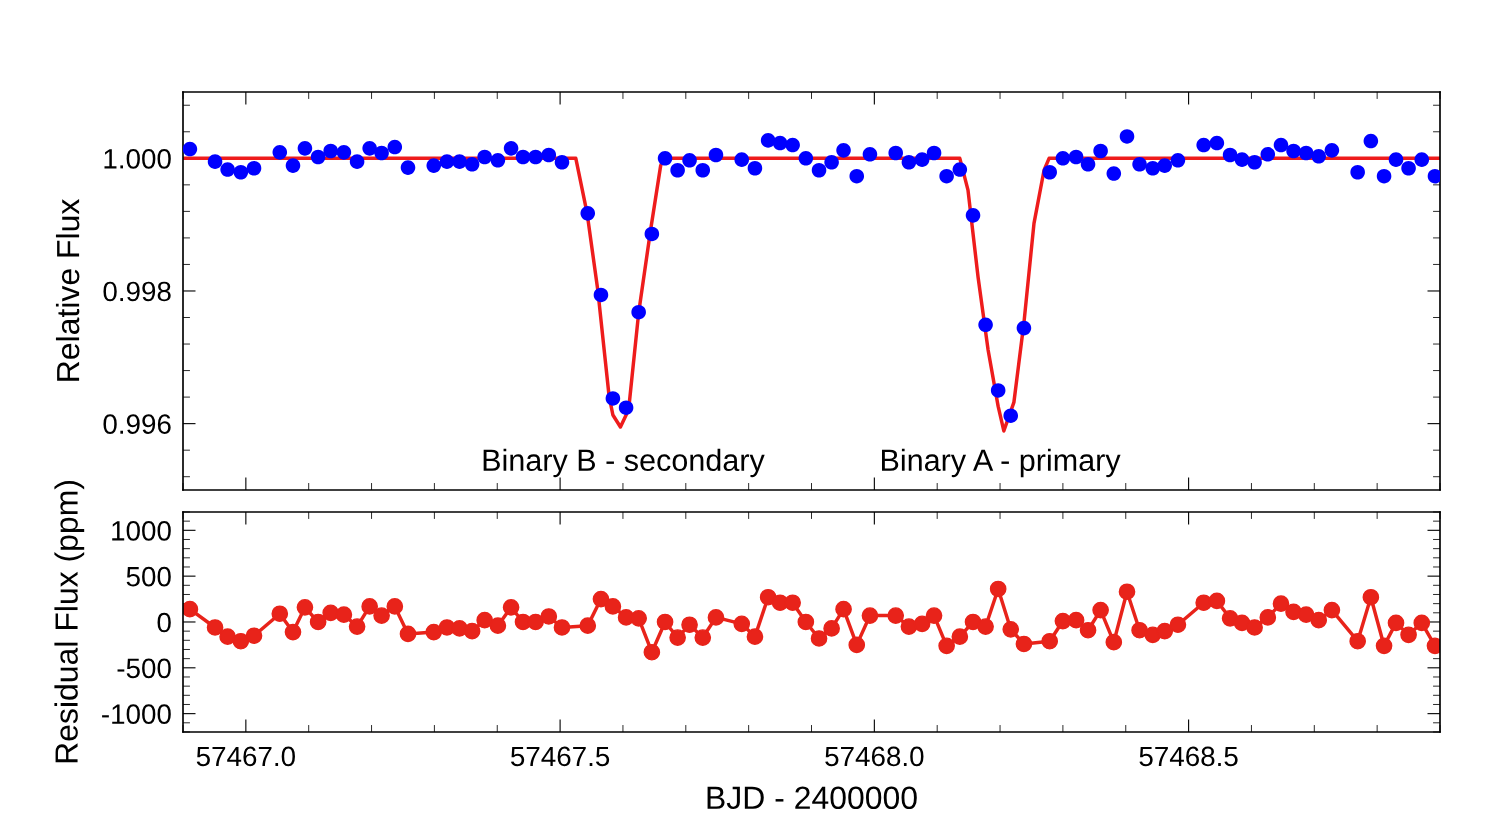 The height and width of the screenshot is (840, 1500). Describe the element at coordinates (624, 463) in the screenshot. I see `annotation: Binary B - secondary` at that location.